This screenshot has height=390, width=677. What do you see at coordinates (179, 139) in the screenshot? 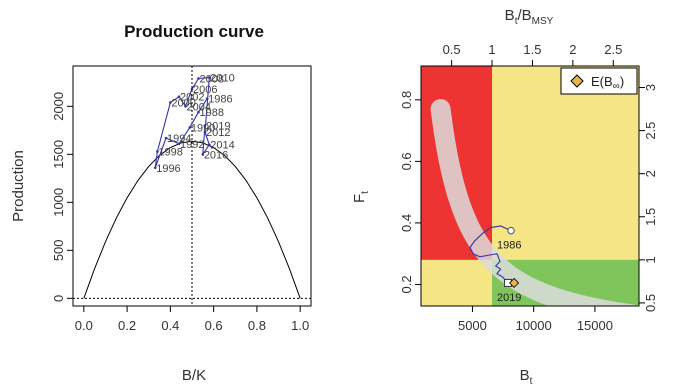
I see `observed-year-label: 1994` at bounding box center [179, 139].